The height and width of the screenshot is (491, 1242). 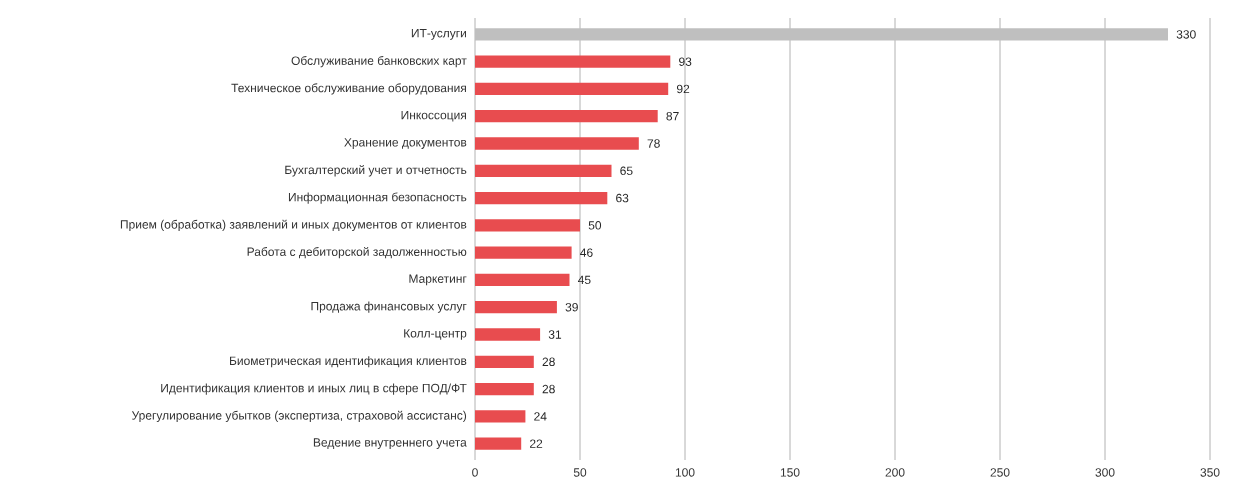 I want to click on data-label: 92, so click(x=683, y=89).